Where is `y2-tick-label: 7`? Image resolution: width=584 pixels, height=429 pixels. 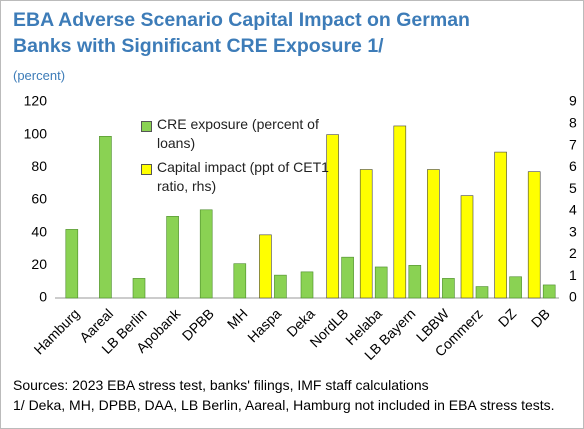 y2-tick-label: 7 is located at coordinates (573, 144).